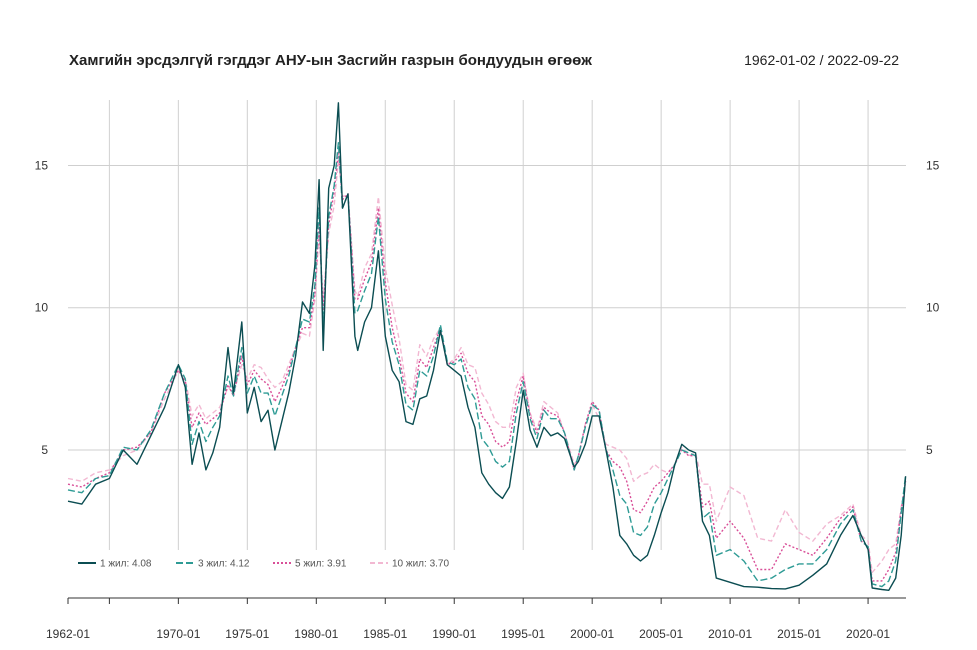  Describe the element at coordinates (44, 450) in the screenshot. I see `y-tick-label-left: 5` at that location.